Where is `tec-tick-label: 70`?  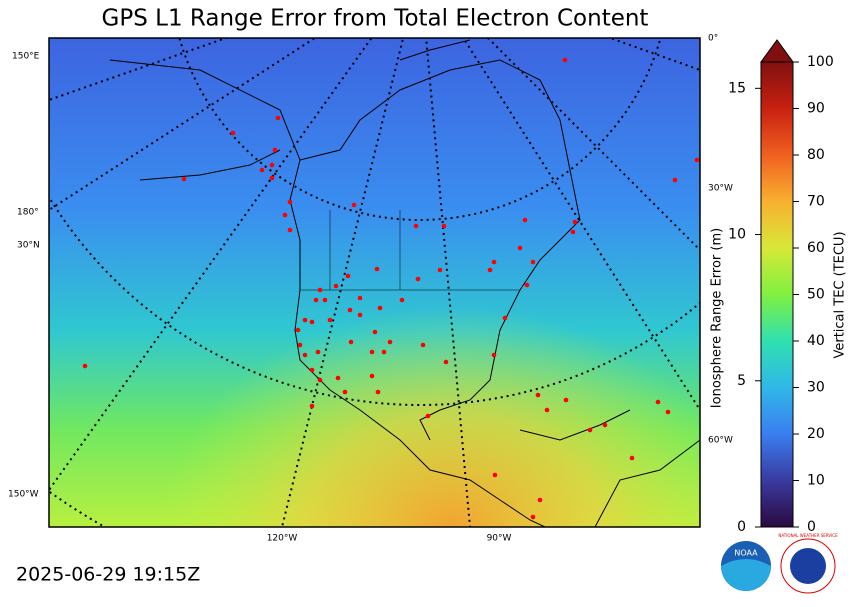 tec-tick-label: 70 is located at coordinates (816, 202).